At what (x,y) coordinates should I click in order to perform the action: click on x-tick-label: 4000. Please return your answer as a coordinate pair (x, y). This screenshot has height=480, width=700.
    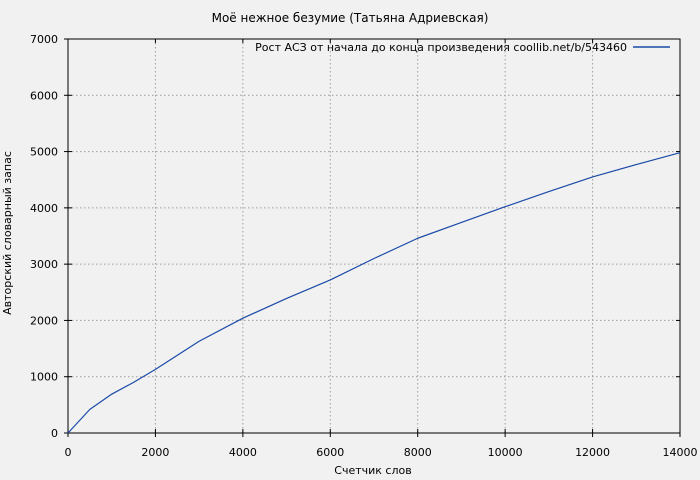
    Looking at the image, I should click on (243, 452).